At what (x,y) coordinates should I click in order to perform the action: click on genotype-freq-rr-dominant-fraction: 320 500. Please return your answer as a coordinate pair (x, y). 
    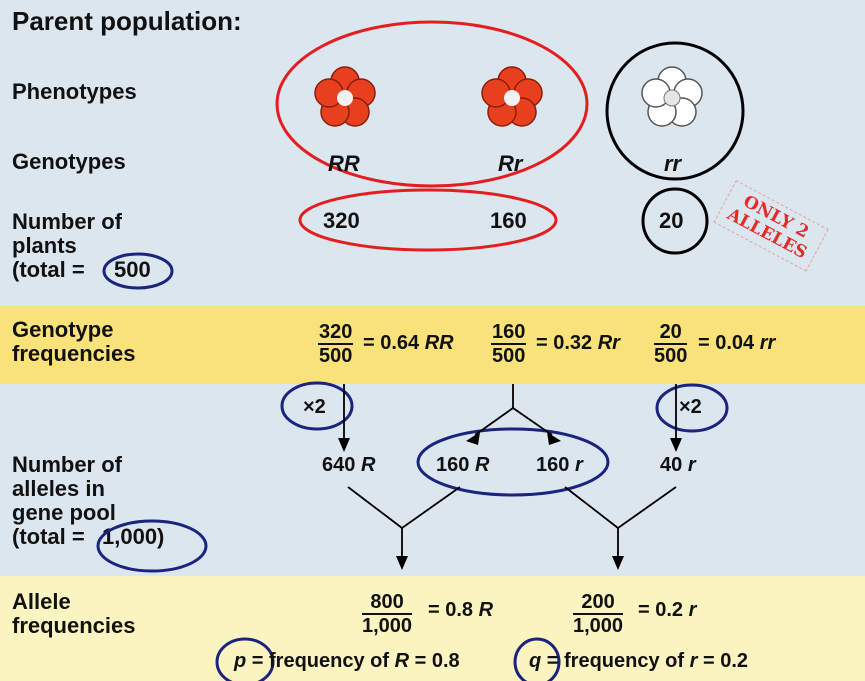
    Looking at the image, I should click on (336, 344).